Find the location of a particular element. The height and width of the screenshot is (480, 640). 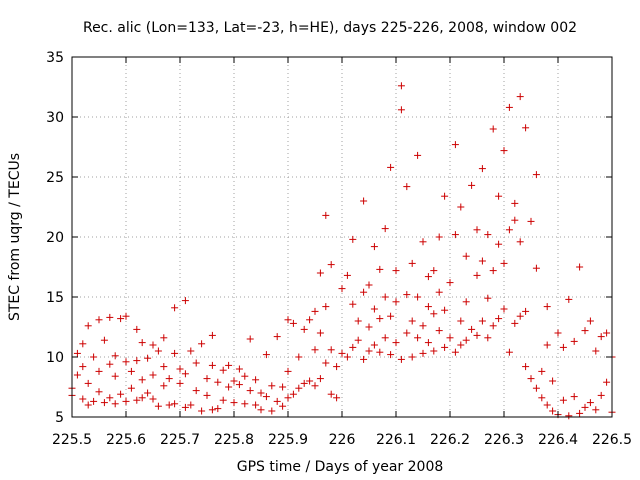

x-tick-label: 225.7 is located at coordinates (180, 440).